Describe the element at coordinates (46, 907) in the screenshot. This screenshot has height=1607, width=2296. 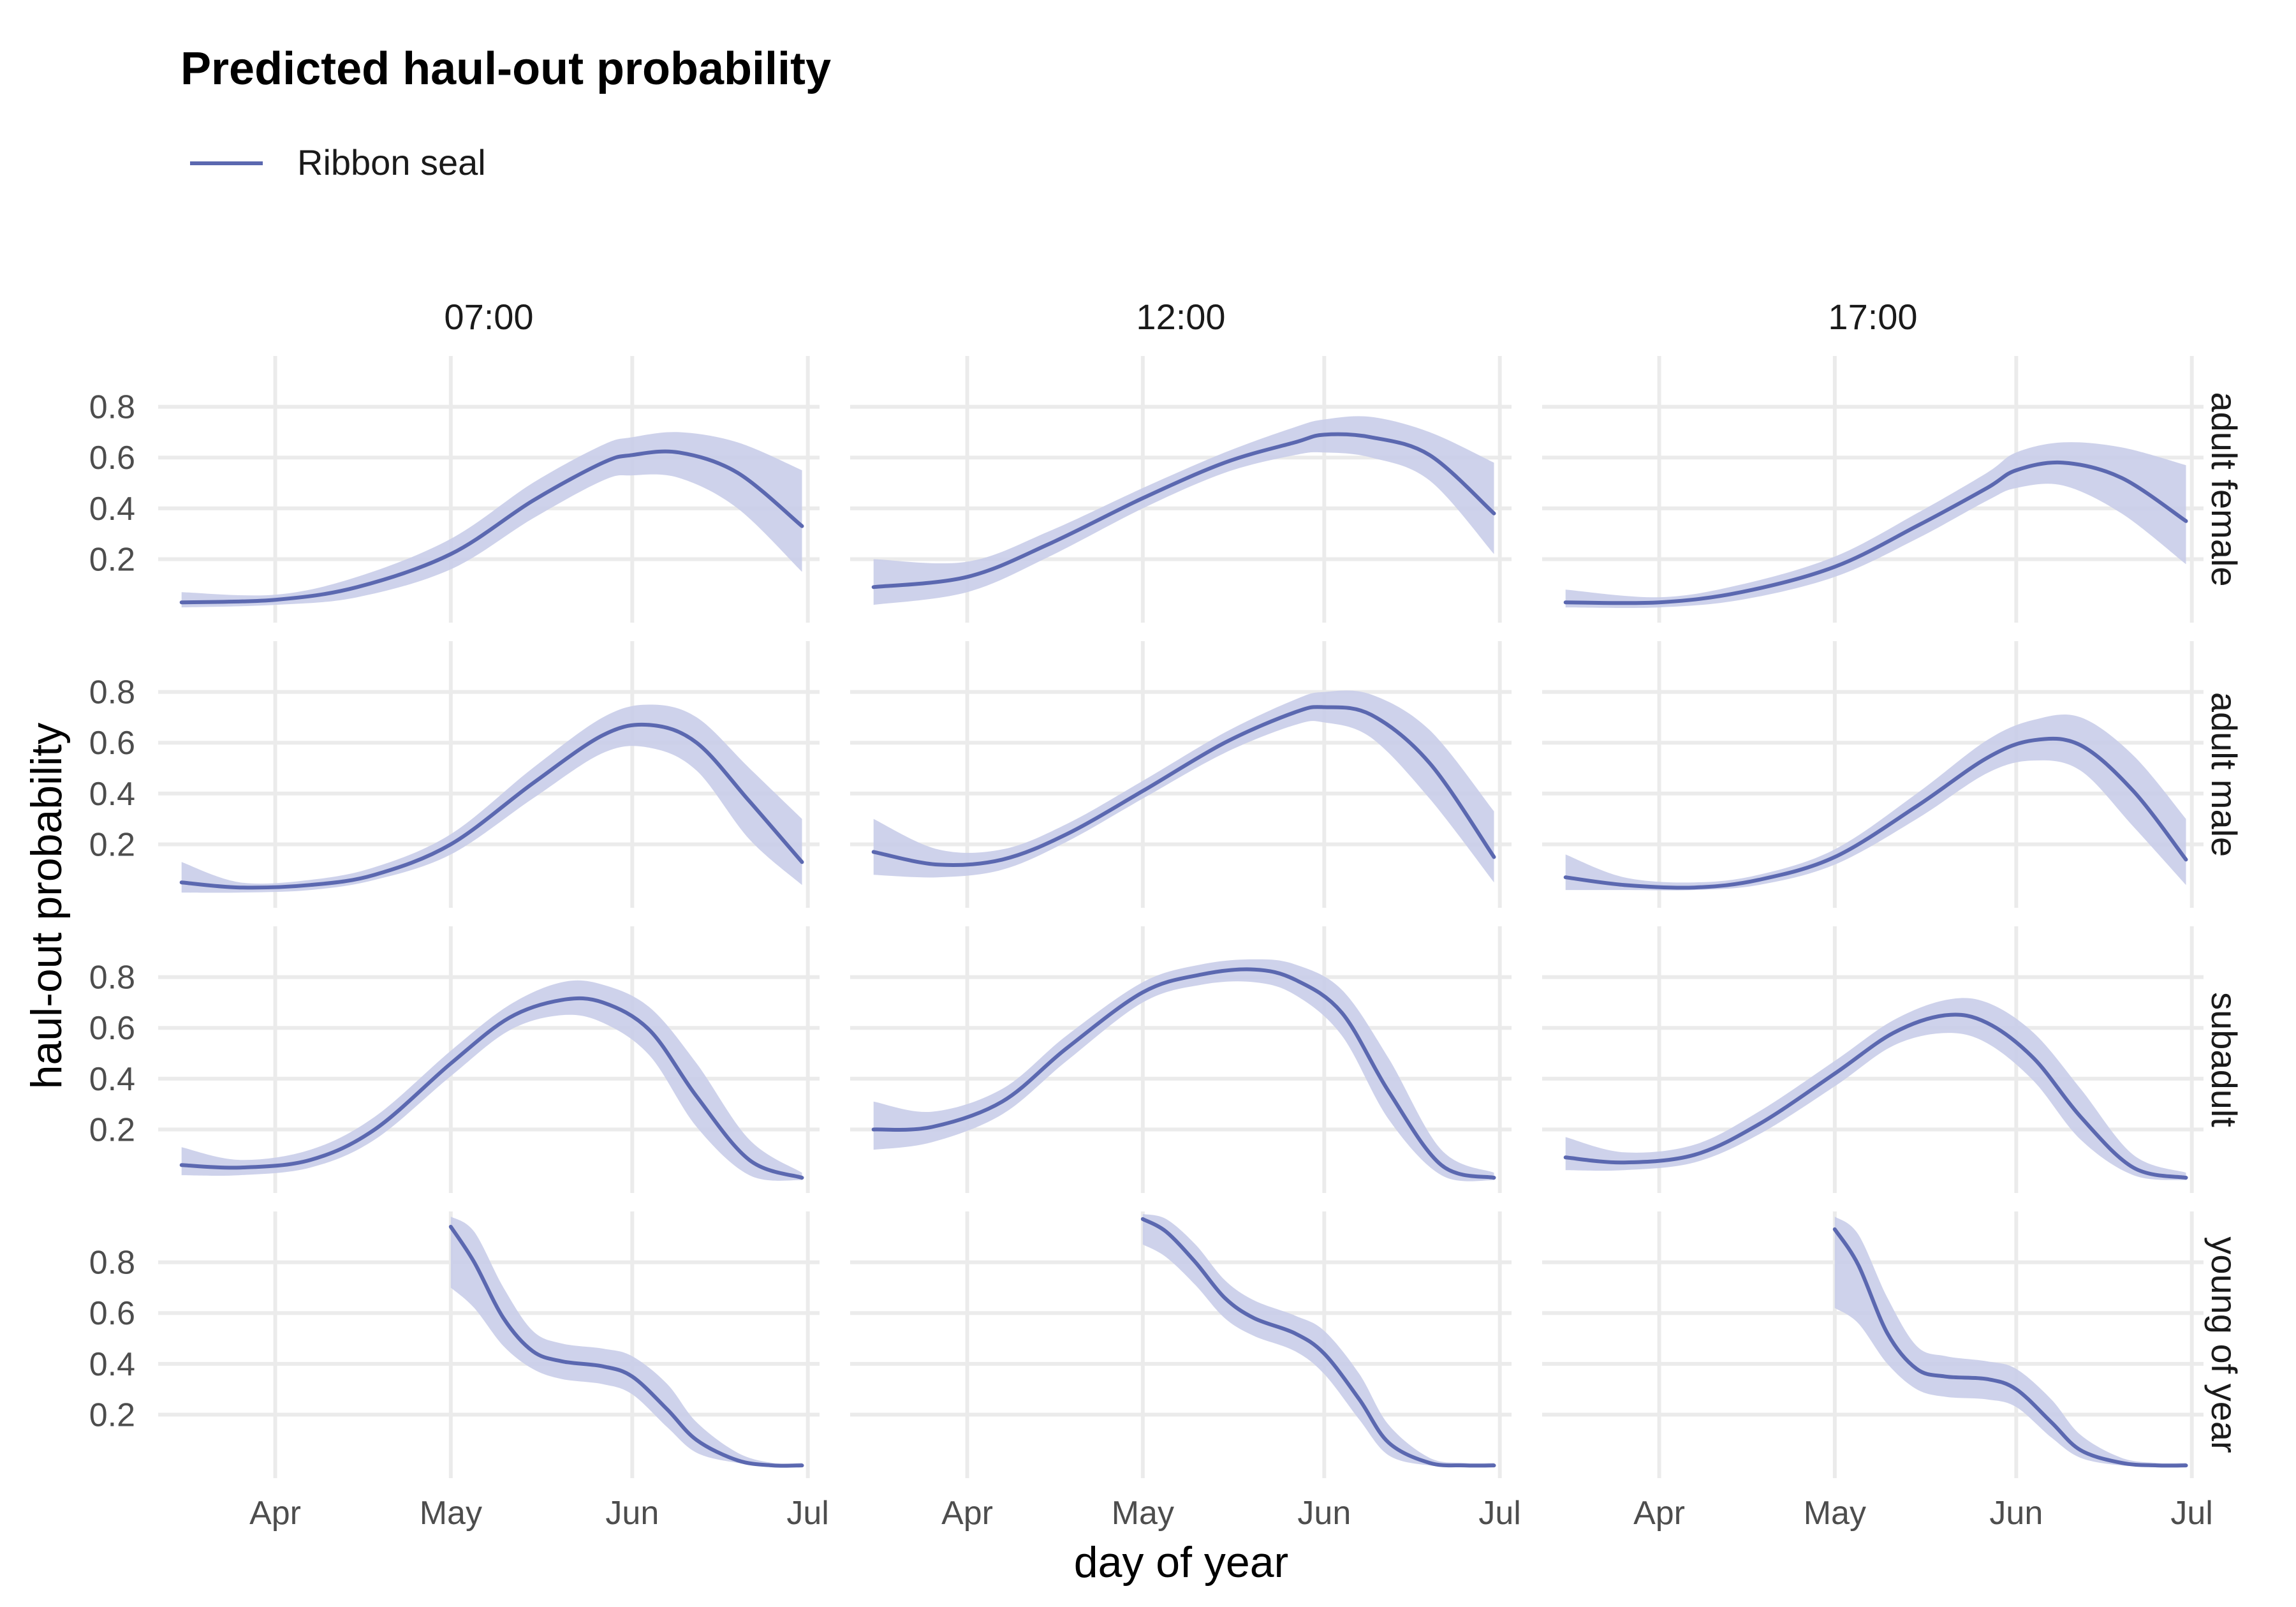
I see `y-axis-title: haul-out probability` at that location.